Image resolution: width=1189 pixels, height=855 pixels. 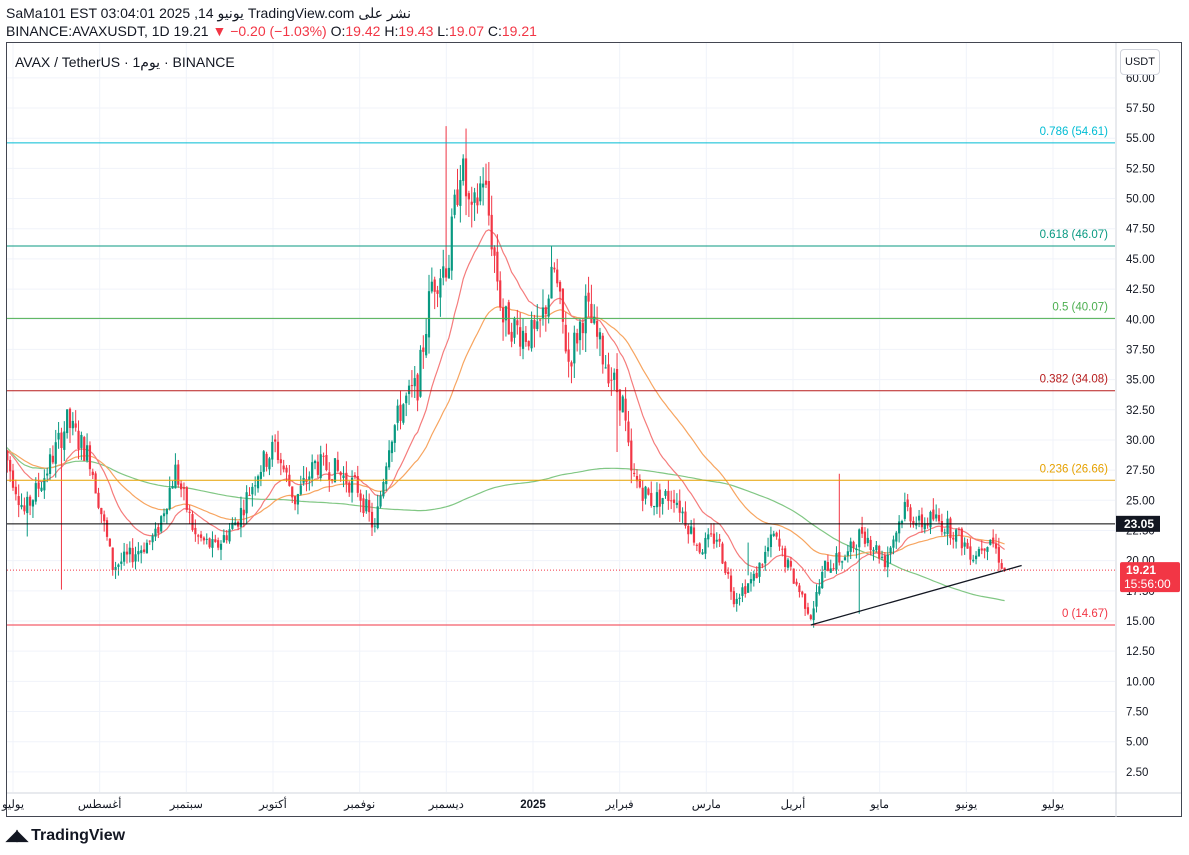 What do you see at coordinates (1074, 380) in the screenshot?
I see `fib-level-label: 0.382 (34.08)` at bounding box center [1074, 380].